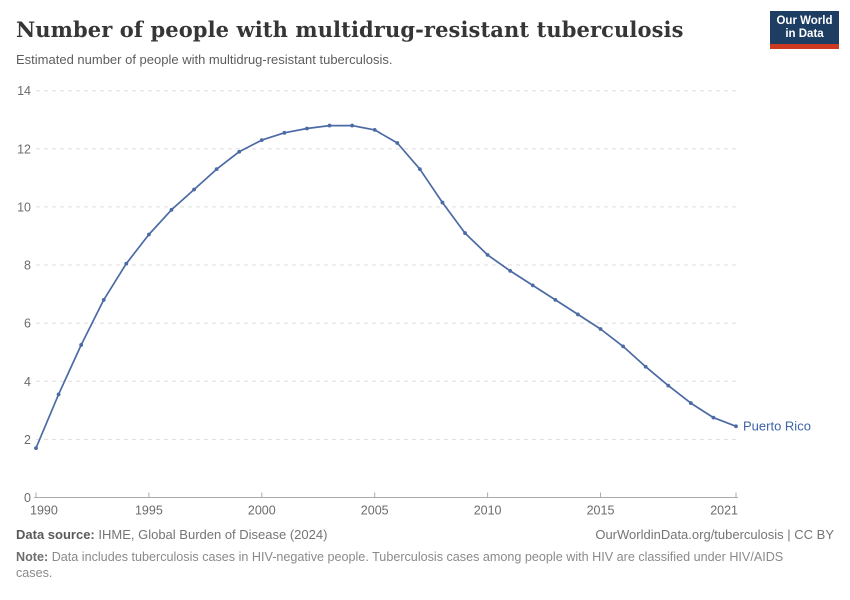 The width and height of the screenshot is (850, 600). I want to click on y-tick-label: 8, so click(27, 266).